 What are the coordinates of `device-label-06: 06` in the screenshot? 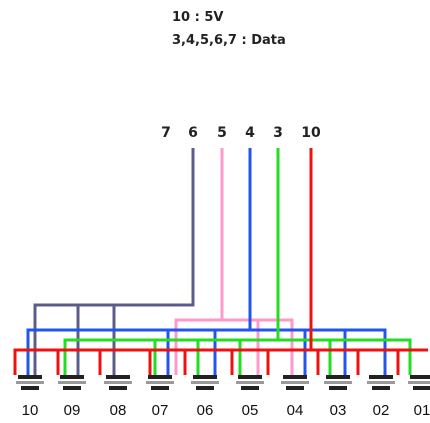 It's located at (205, 410).